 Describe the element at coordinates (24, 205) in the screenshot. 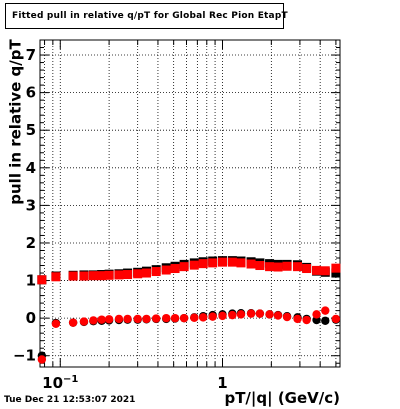

I see `y-tick-labels: −1 0 1 2 3 4 5 6 7` at that location.